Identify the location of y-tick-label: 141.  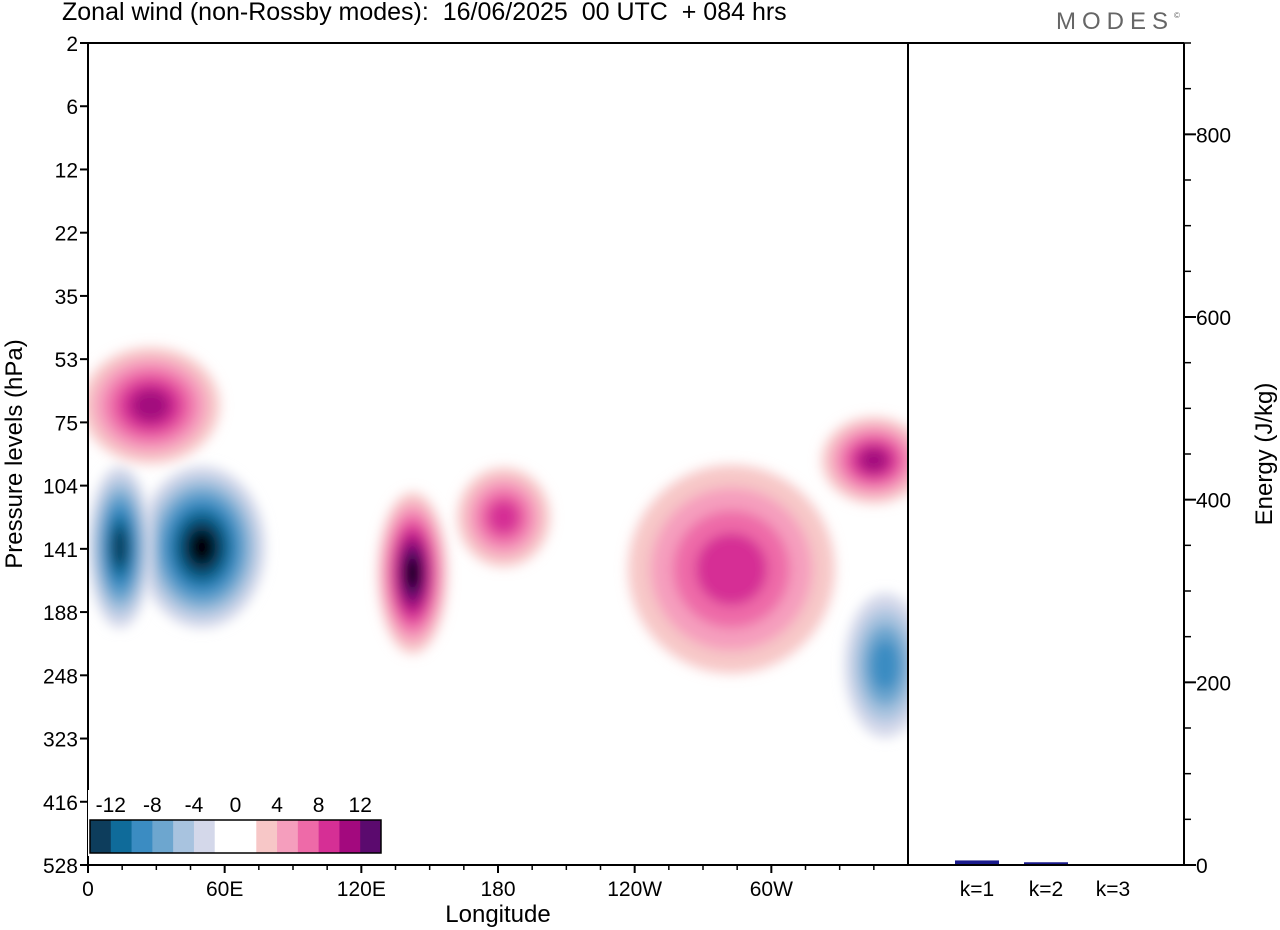
(60, 550).